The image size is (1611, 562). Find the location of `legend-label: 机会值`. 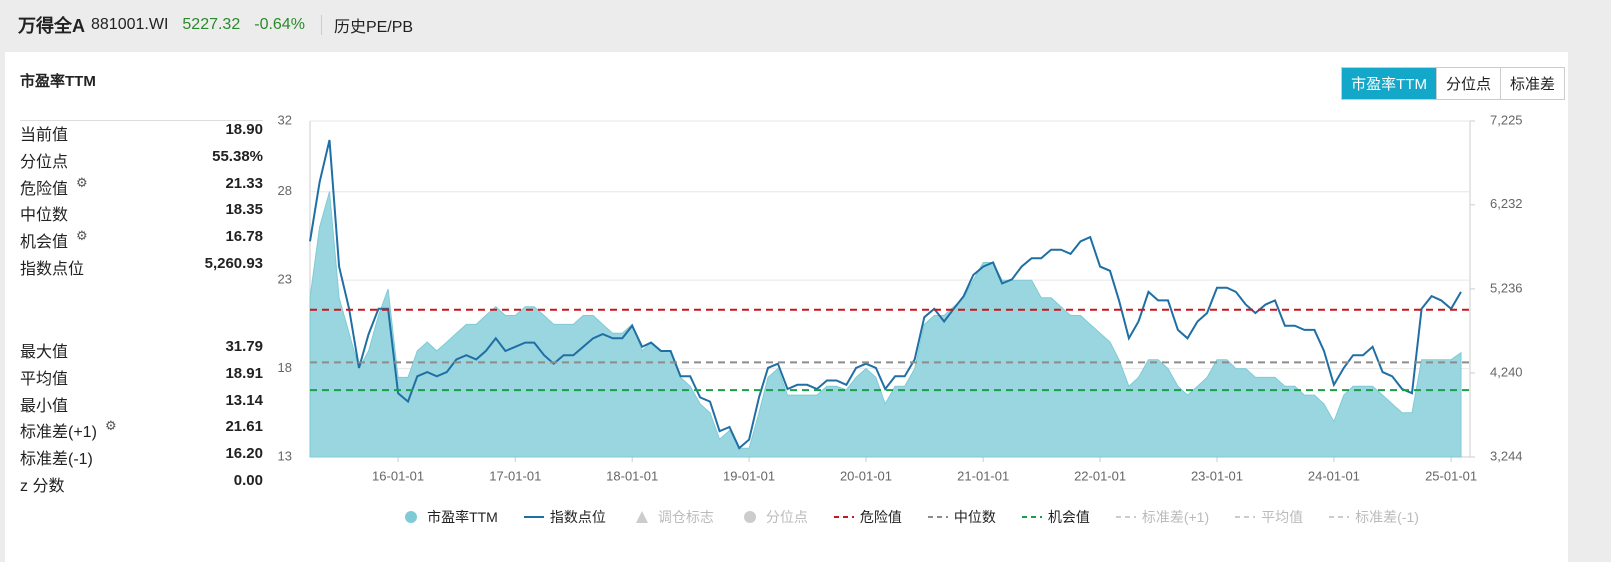

legend-label: 机会值 is located at coordinates (1068, 517).